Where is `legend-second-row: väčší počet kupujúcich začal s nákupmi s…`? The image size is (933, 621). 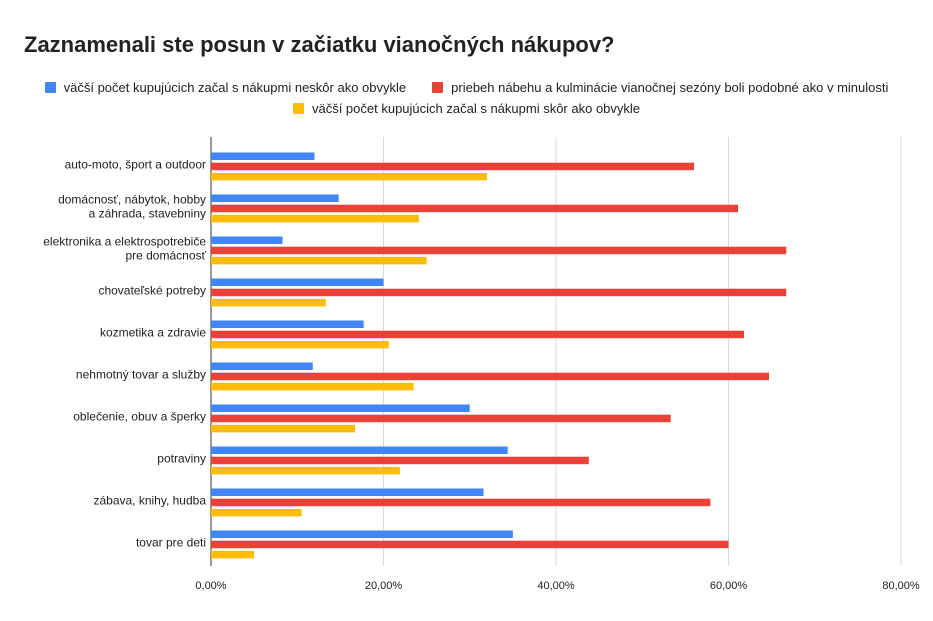
legend-second-row: väčší počet kupujúcich začal s nákupmi s… is located at coordinates (466, 108).